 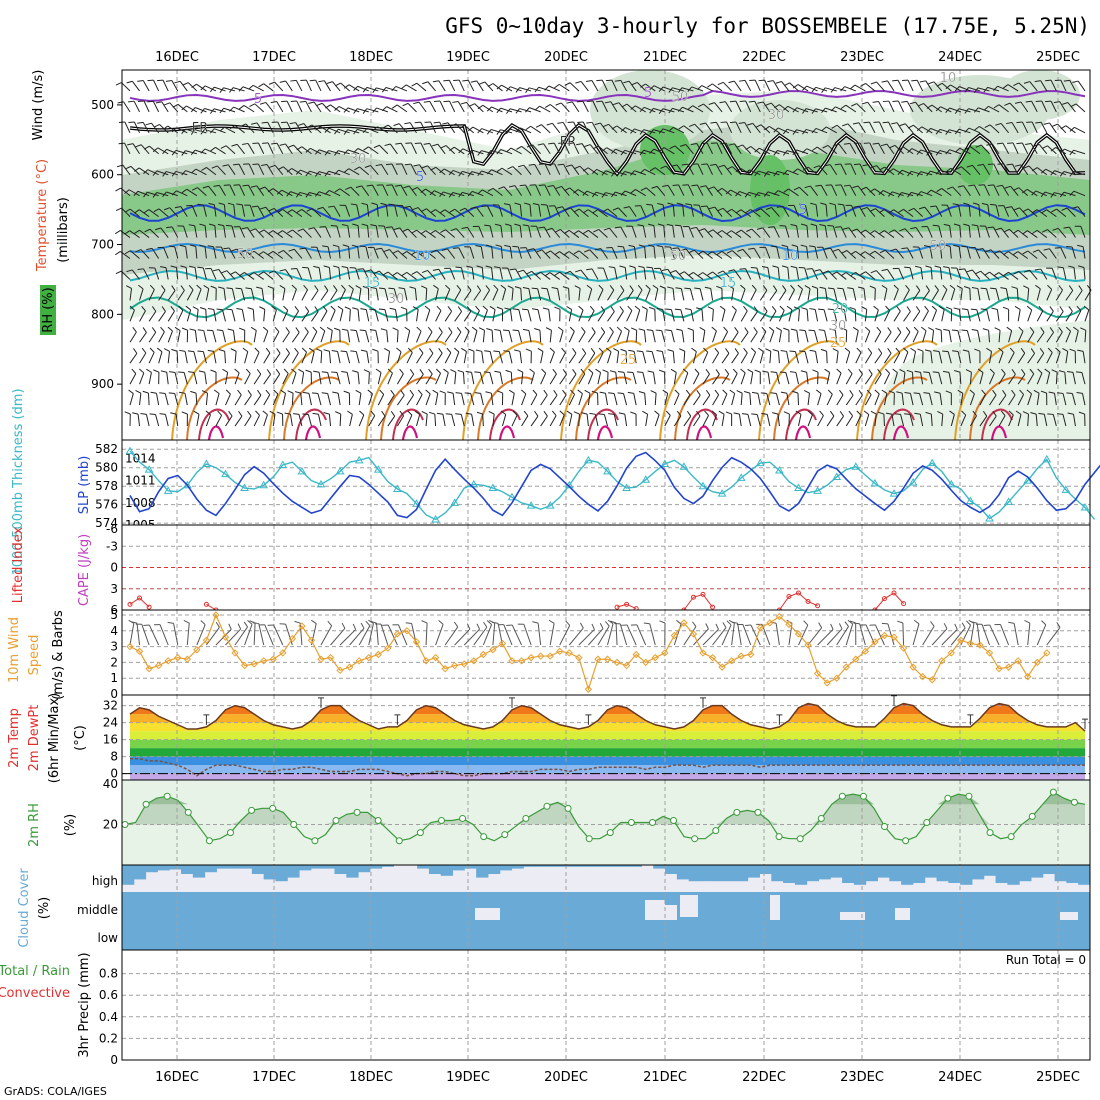 What do you see at coordinates (980, 380) in the screenshot?
I see `rh-shading-band` at bounding box center [980, 380].